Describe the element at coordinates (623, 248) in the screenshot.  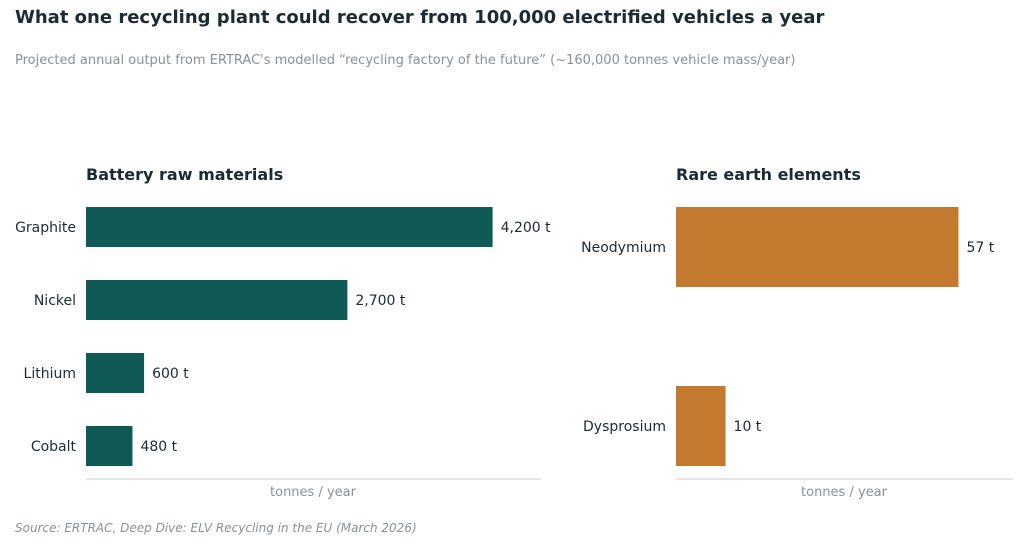
I see `category-label-neodymium: Neodymium` at that location.